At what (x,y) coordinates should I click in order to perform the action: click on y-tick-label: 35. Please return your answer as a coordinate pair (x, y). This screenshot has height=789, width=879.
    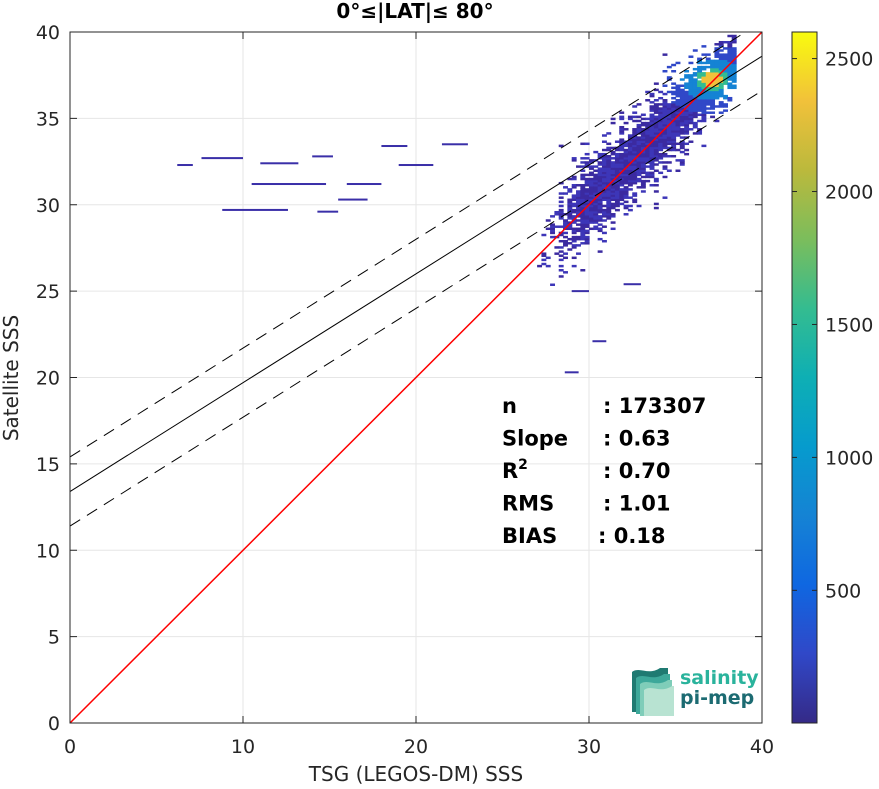
    Looking at the image, I should click on (48, 119).